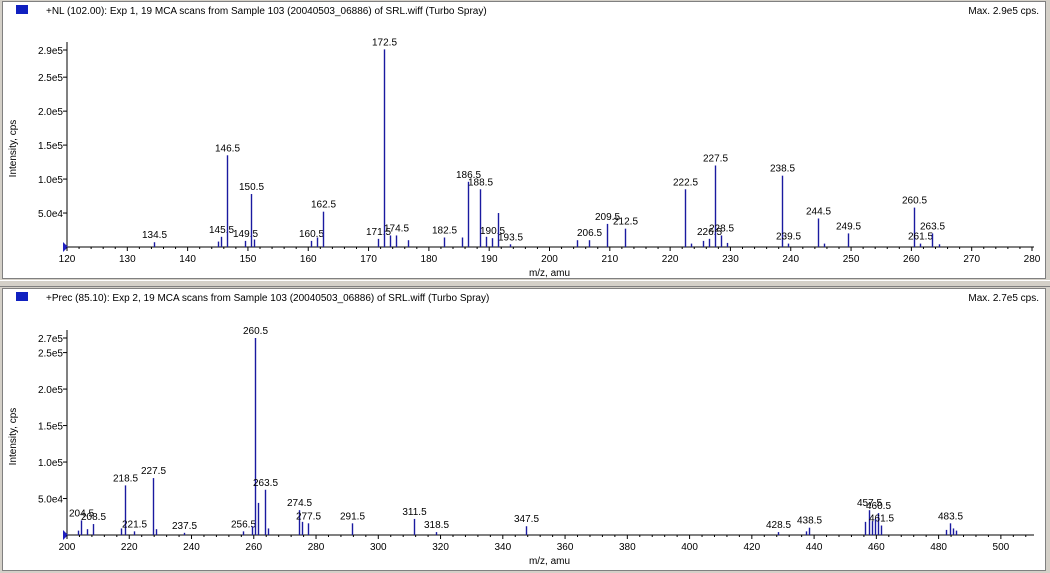 This screenshot has width=1050, height=573. Describe the element at coordinates (134, 524) in the screenshot. I see `peak-label: 221.5` at that location.